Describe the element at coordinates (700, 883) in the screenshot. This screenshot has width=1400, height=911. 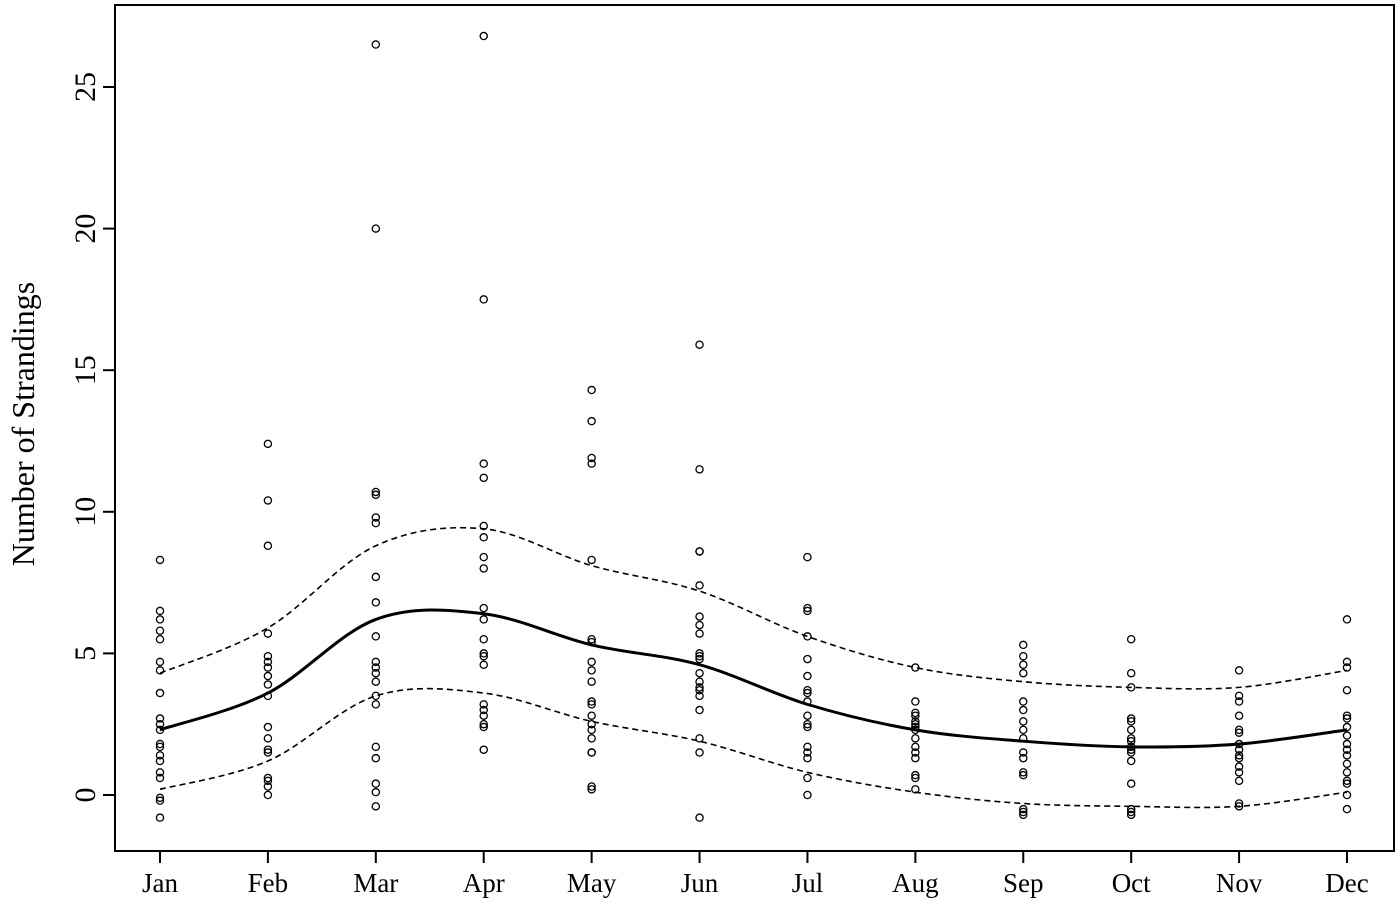
I see `x-tick-label-jun: Jun` at that location.